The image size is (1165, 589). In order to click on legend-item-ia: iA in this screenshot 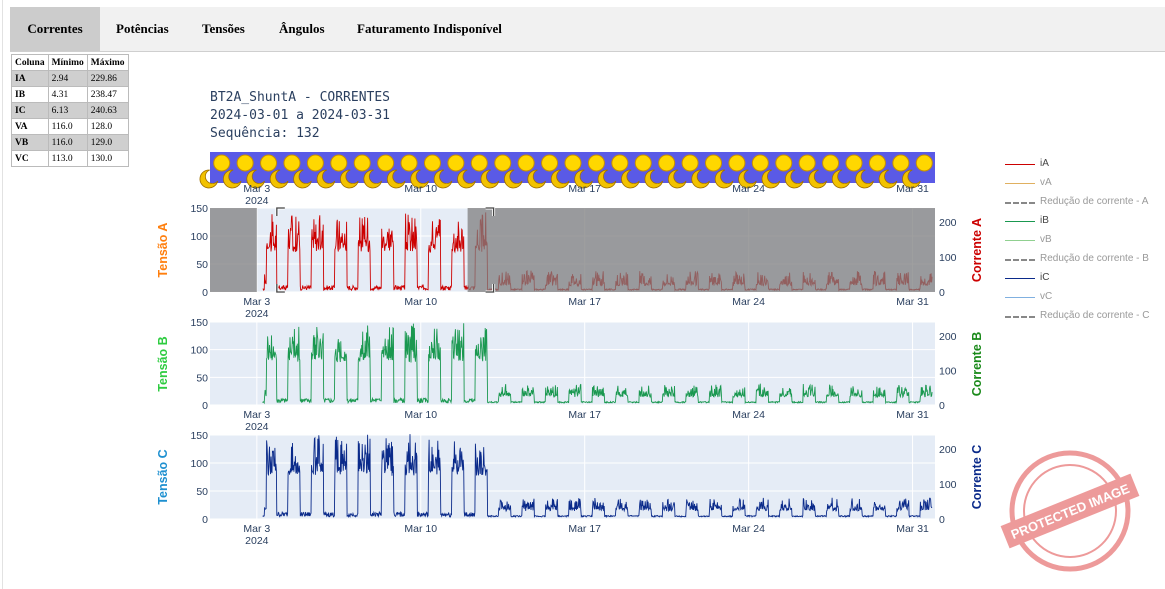, I will do `click(1085, 165)`.